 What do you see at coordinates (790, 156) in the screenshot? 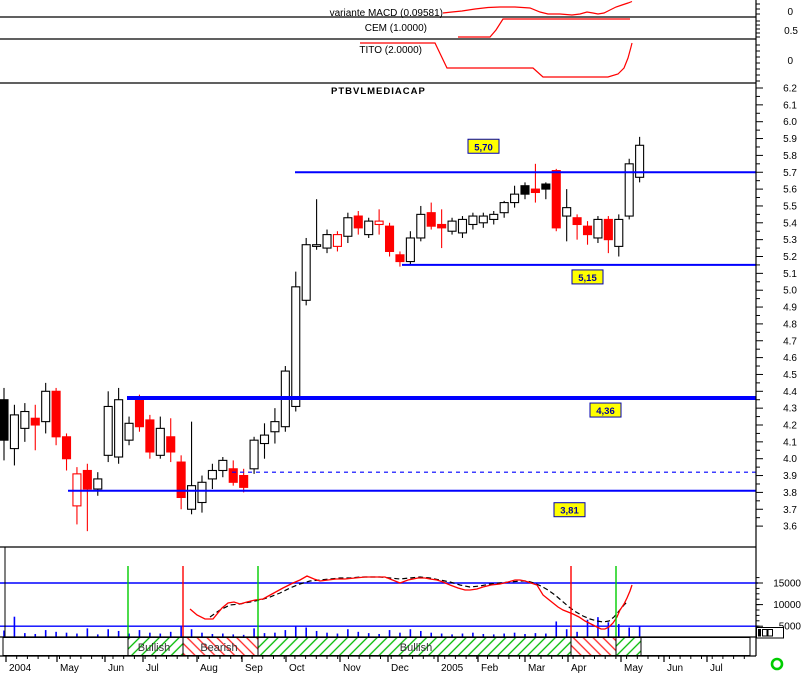
I see `price-tick-label: 5.8` at bounding box center [790, 156].